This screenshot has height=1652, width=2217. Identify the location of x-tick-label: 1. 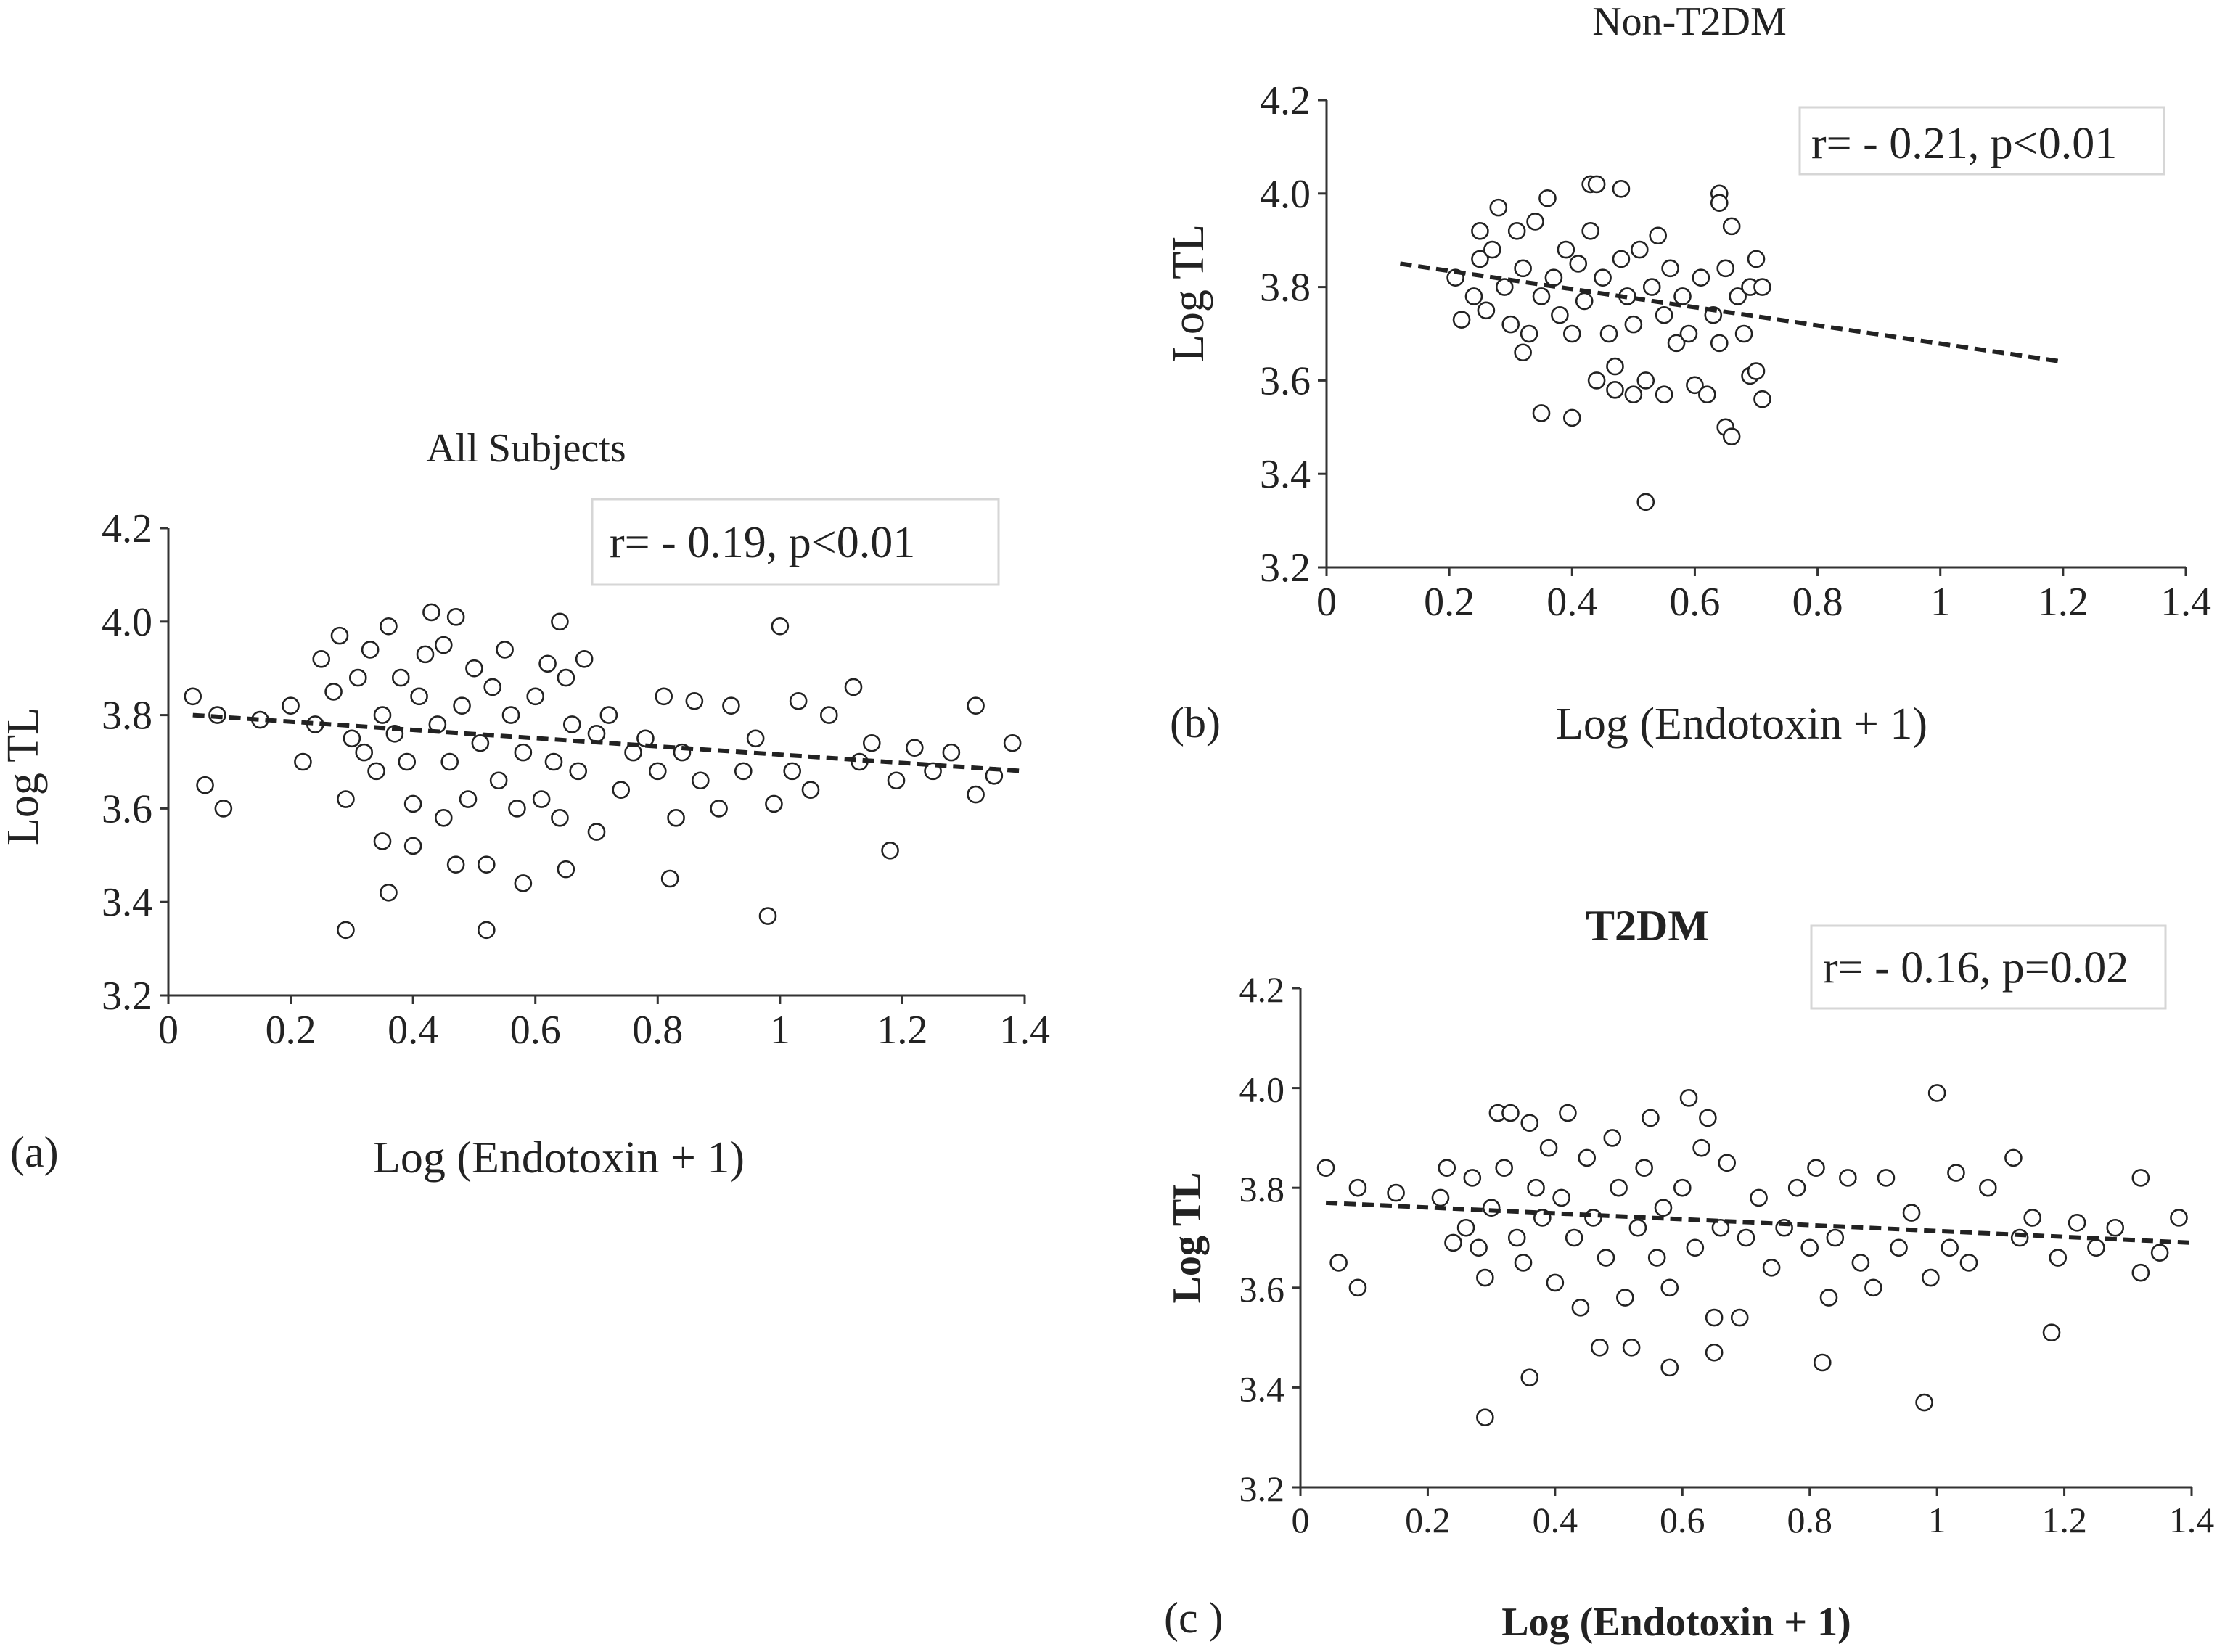
(1937, 1520).